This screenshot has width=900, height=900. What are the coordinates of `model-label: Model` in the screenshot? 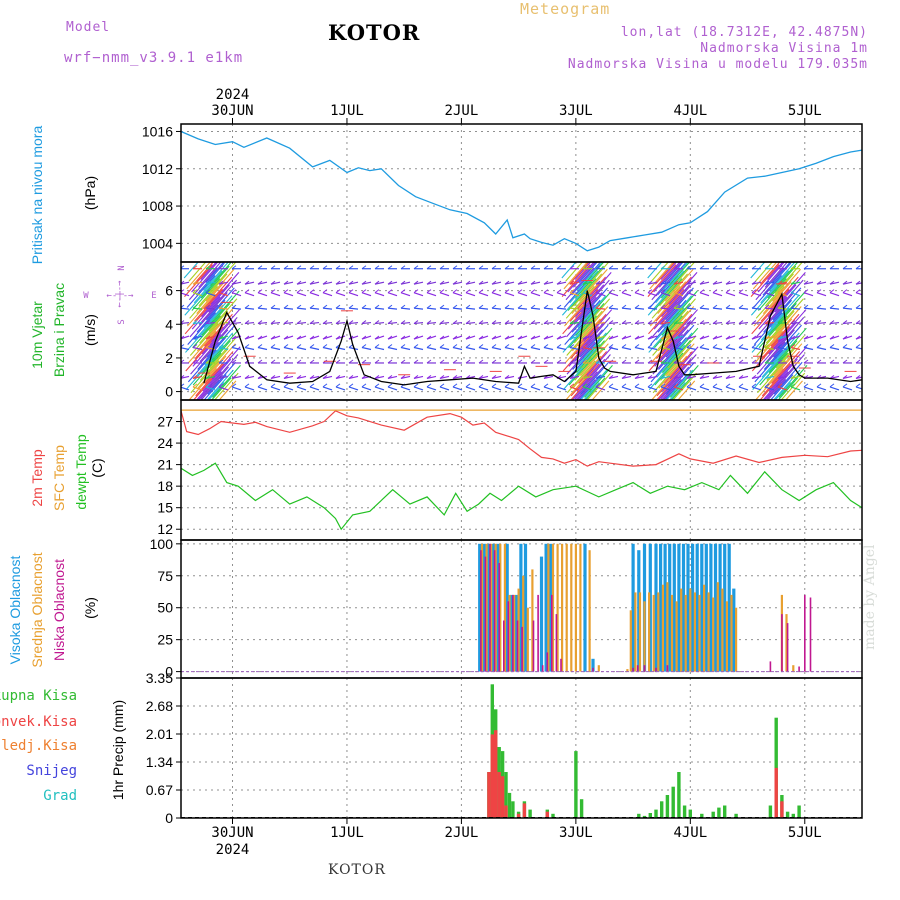 It's located at (88, 27).